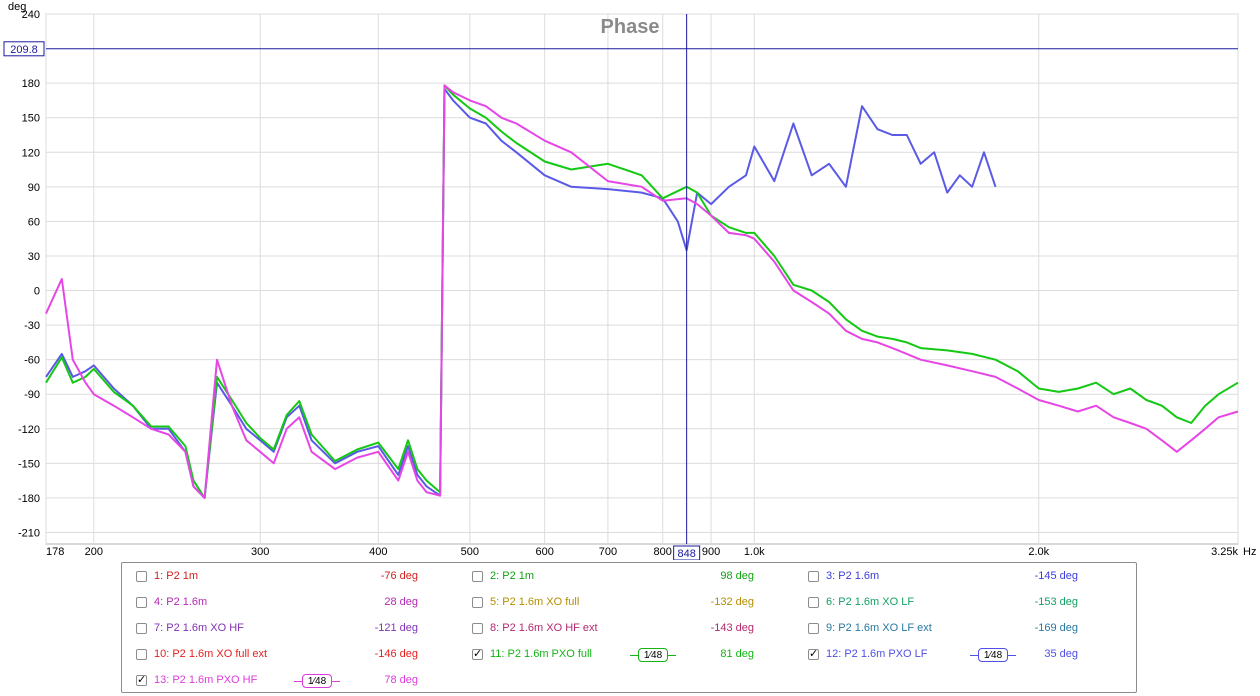  I want to click on y-tick-label: -90, so click(32, 395).